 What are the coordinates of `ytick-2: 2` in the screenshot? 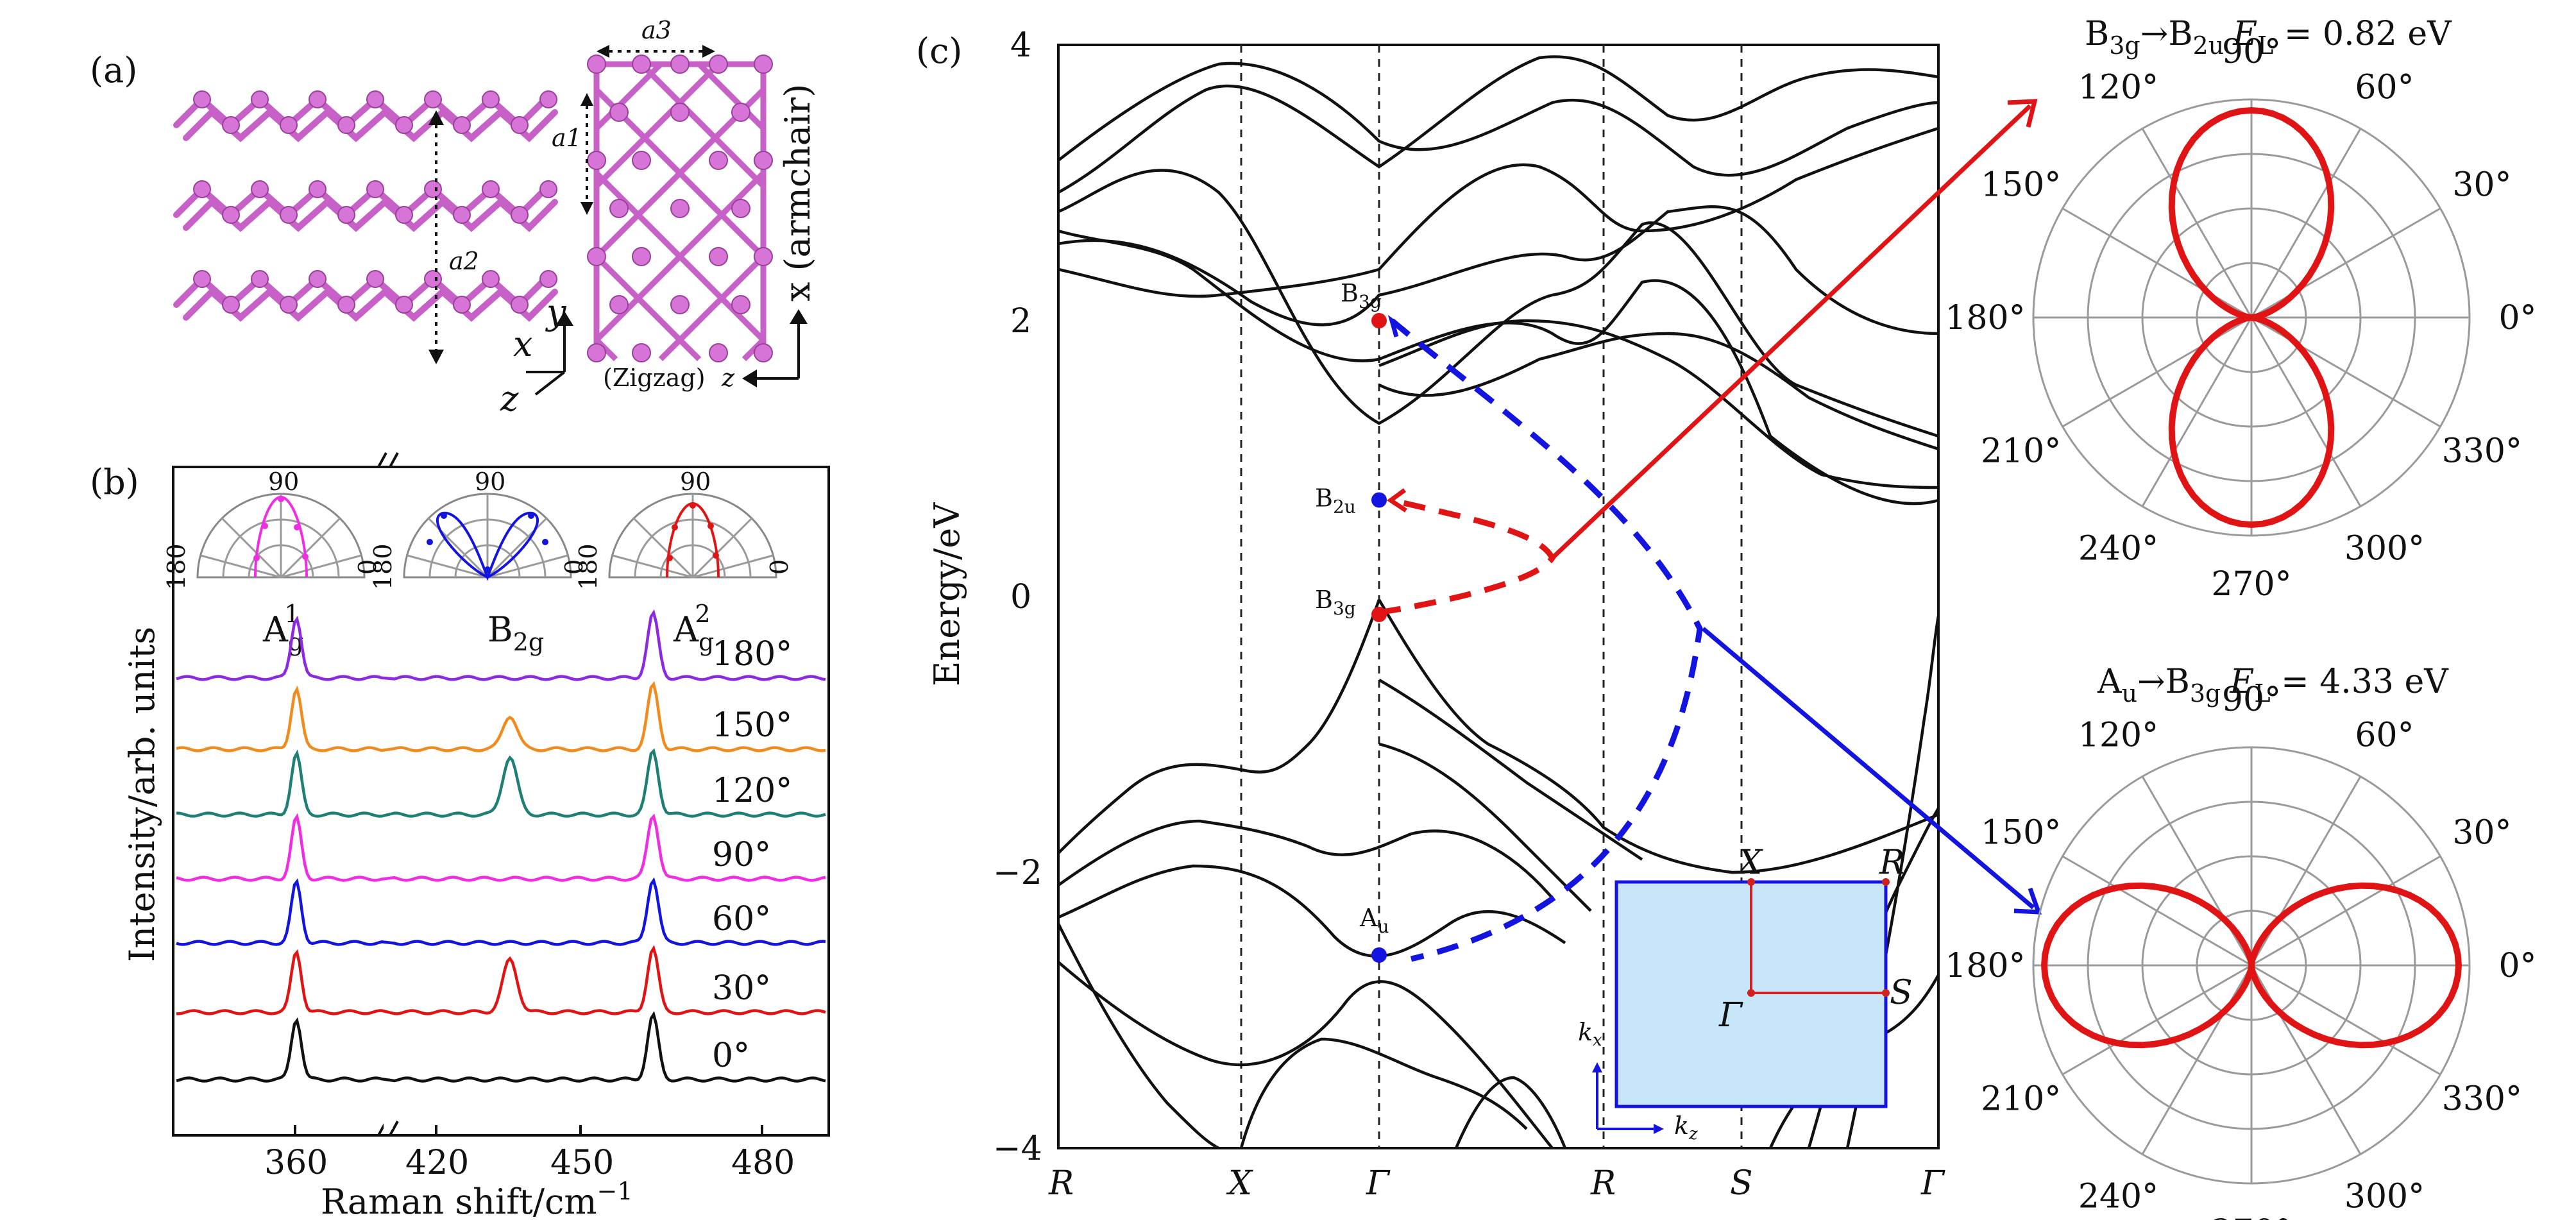 It's located at (1020, 321).